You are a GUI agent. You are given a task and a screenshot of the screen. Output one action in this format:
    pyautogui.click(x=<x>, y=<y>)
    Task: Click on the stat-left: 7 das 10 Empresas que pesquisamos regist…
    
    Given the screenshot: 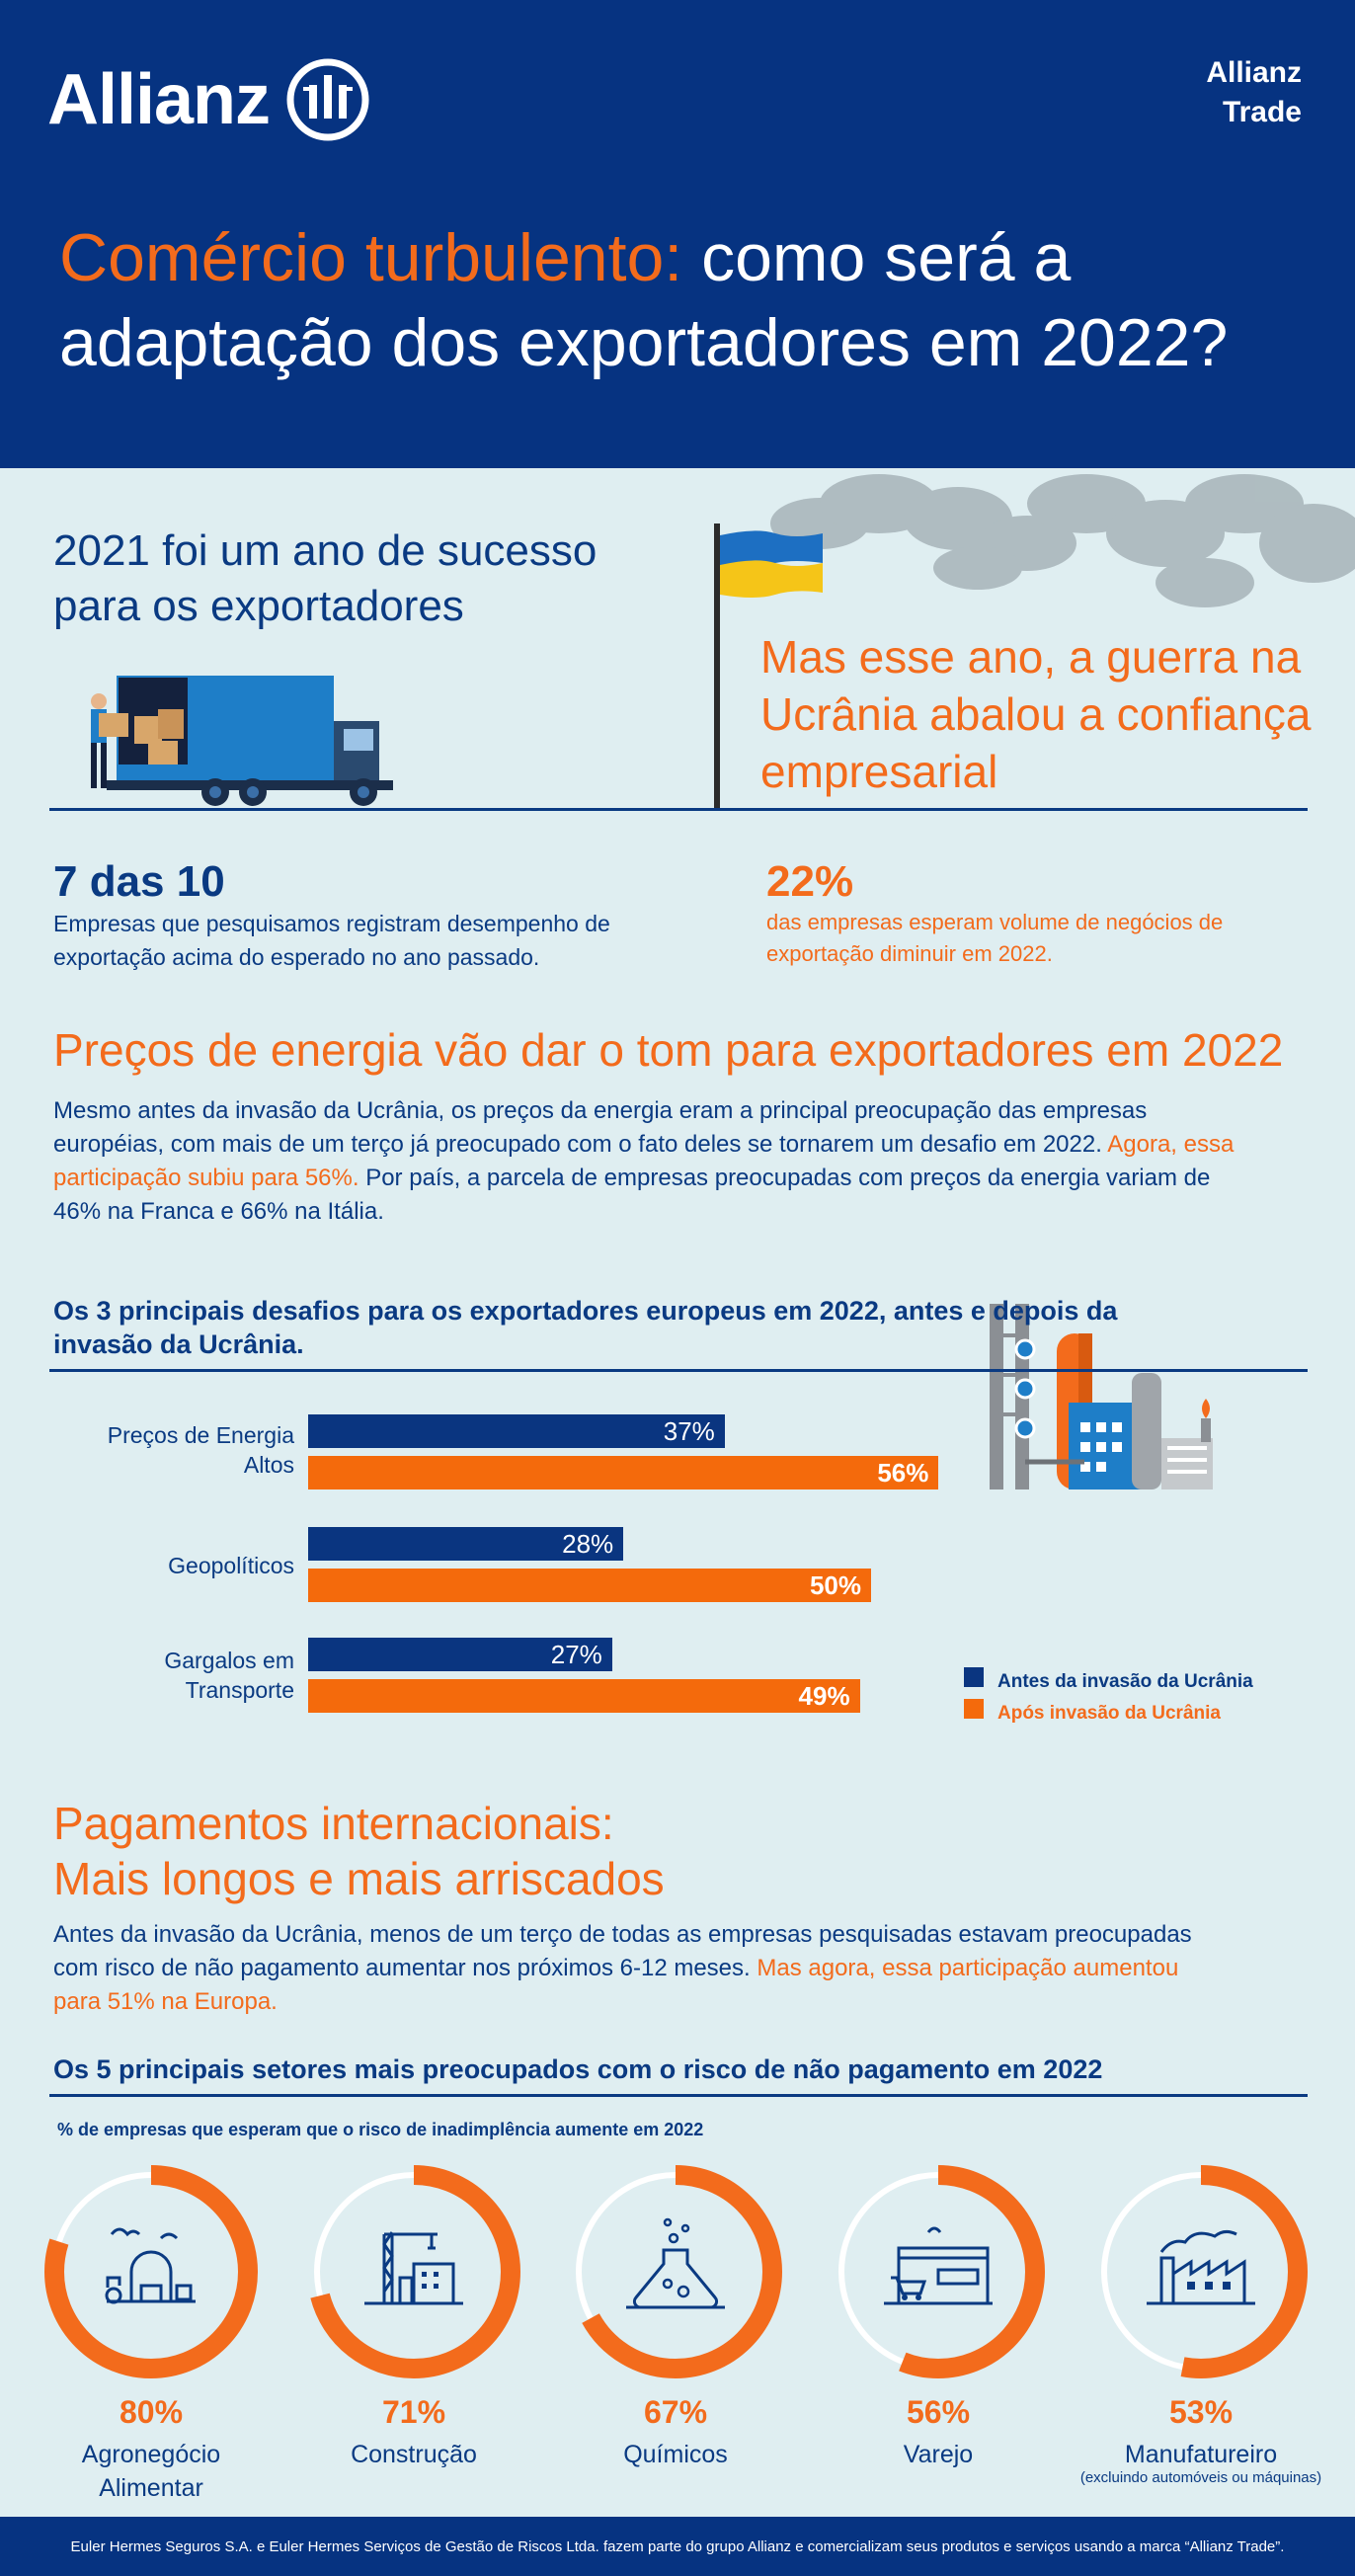 What is the action you would take?
    pyautogui.click(x=379, y=915)
    